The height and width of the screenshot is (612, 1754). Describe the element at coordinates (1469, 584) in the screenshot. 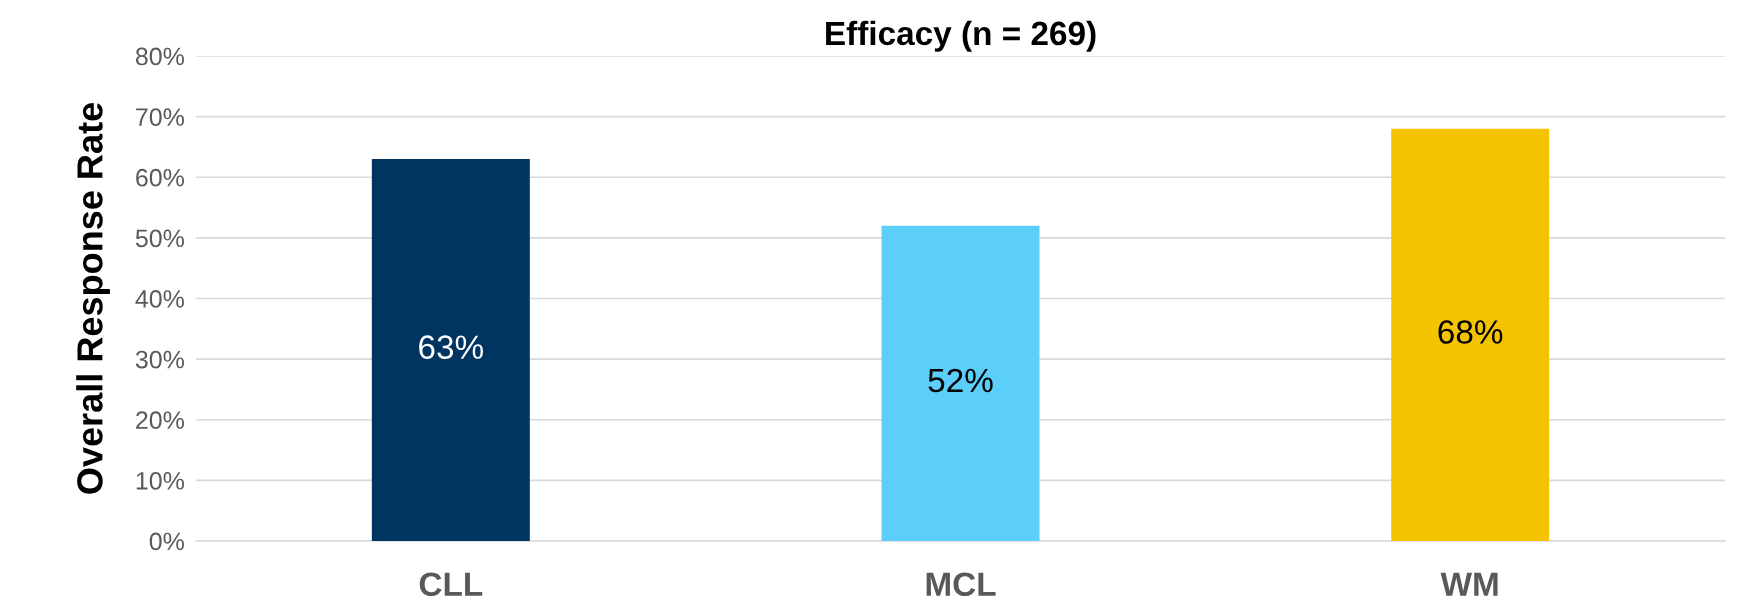

I see `x-tick-label: WM` at that location.